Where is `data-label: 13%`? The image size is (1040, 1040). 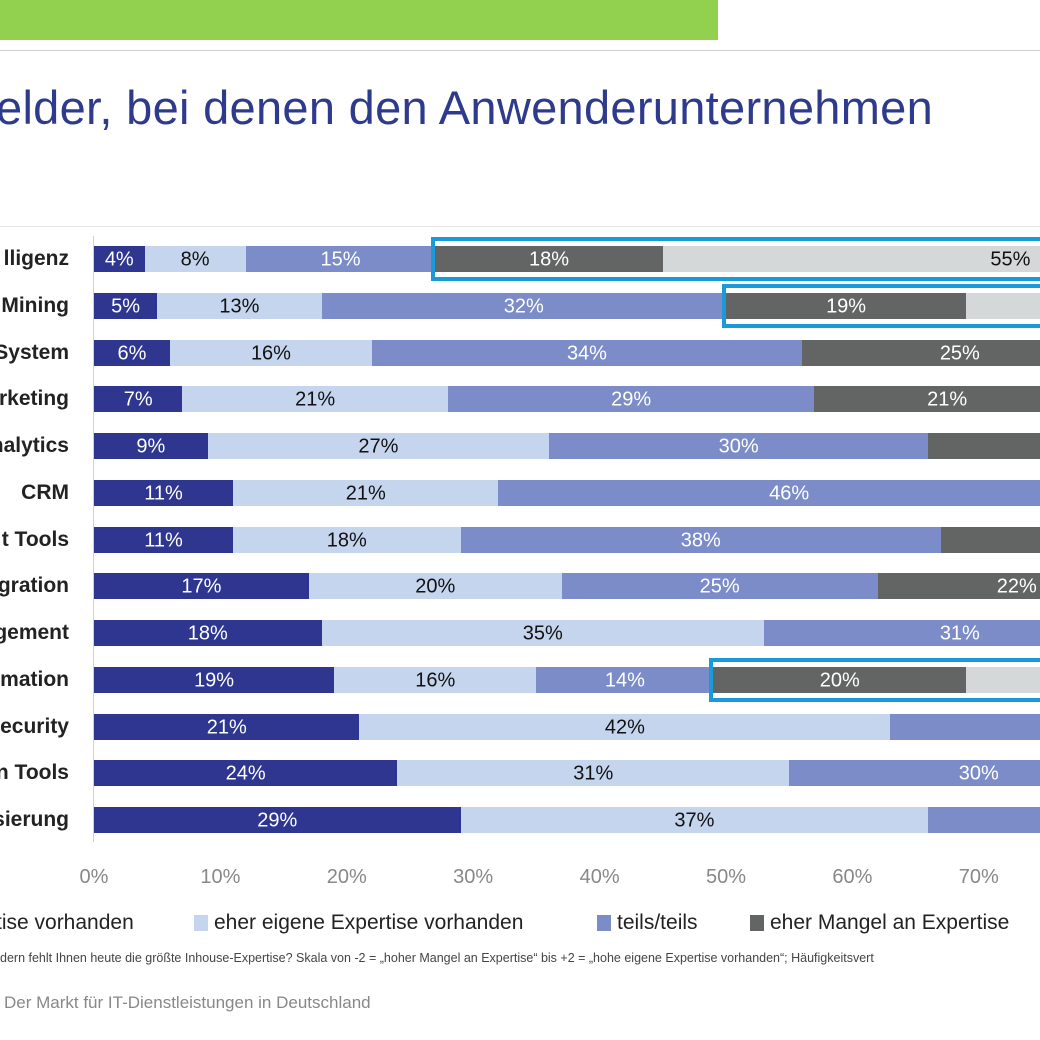
data-label: 13% is located at coordinates (239, 306).